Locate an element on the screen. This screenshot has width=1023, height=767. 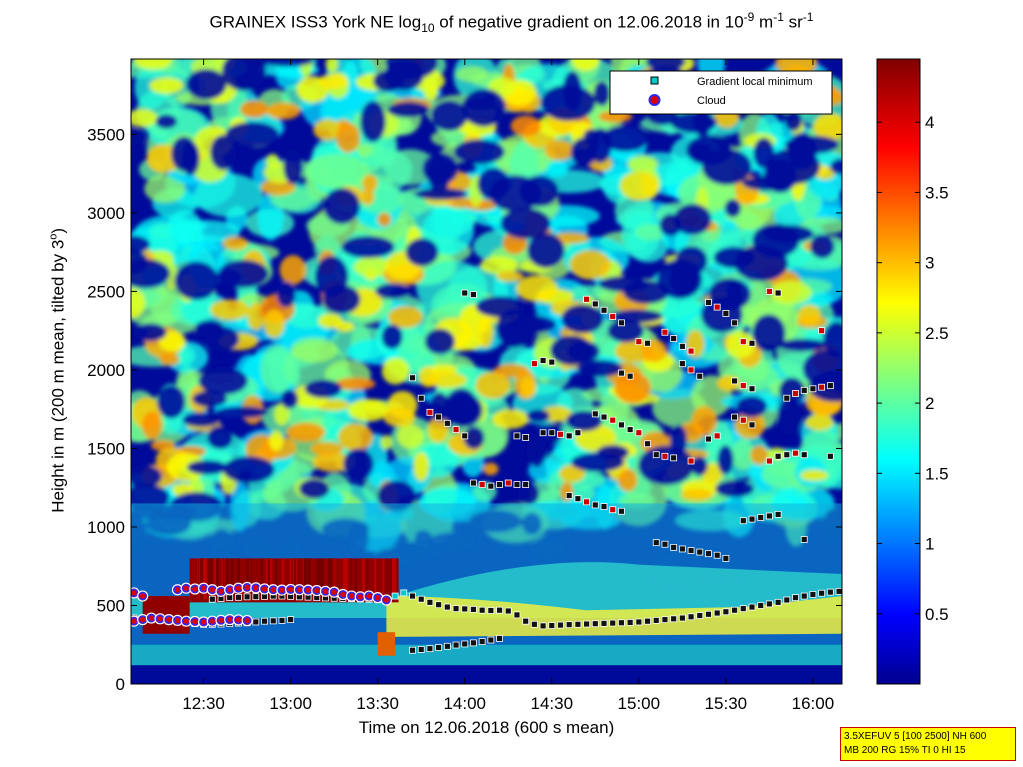
legend-box is located at coordinates (721, 92).